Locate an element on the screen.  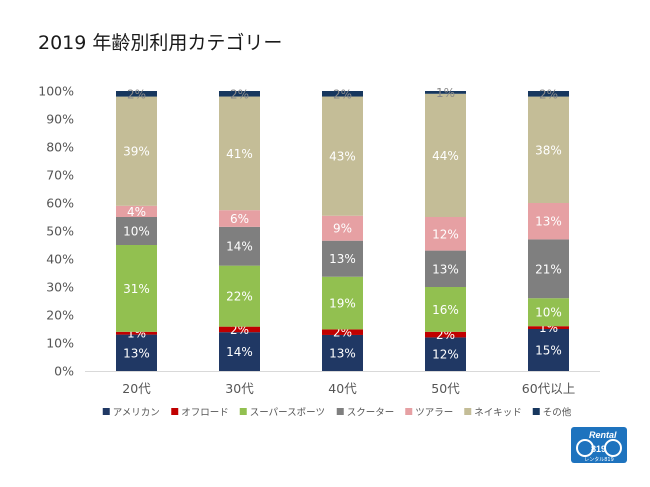
legend-item: スクーター is located at coordinates (365, 413).